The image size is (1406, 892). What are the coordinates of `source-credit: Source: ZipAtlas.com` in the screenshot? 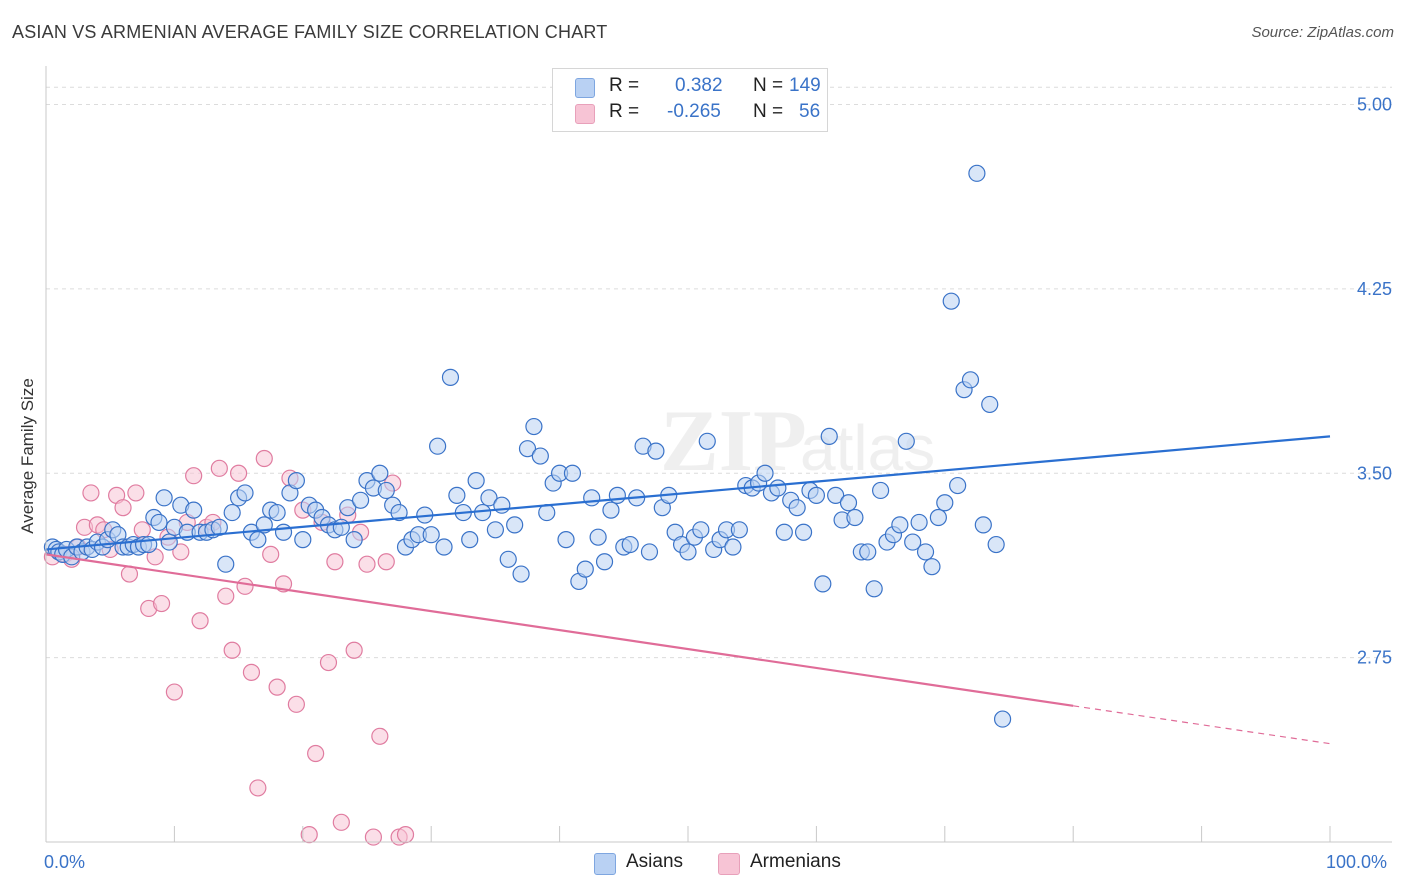 It's located at (1322, 32).